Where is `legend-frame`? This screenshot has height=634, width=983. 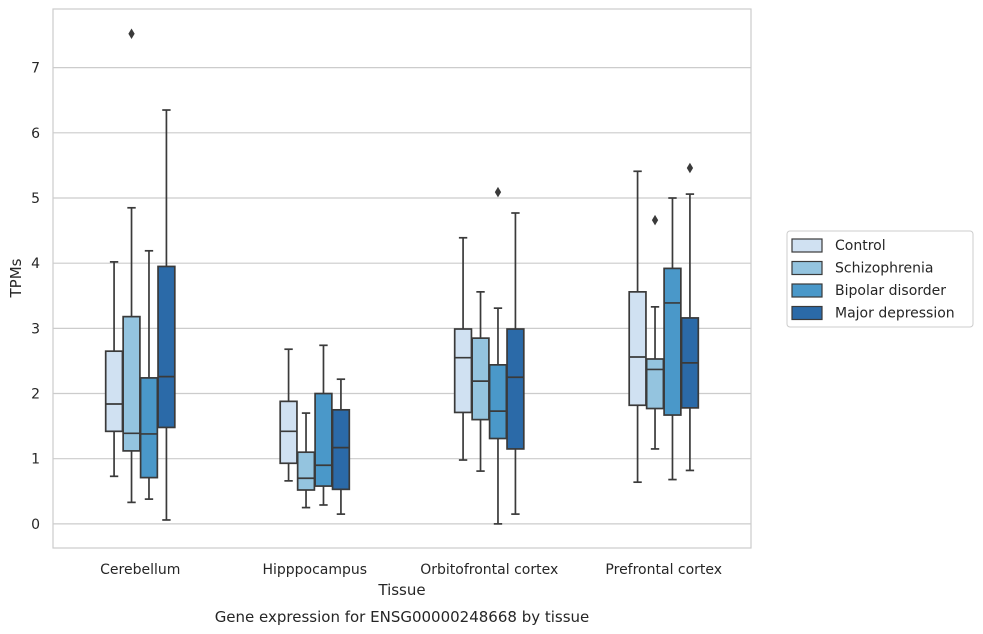 legend-frame is located at coordinates (880, 279).